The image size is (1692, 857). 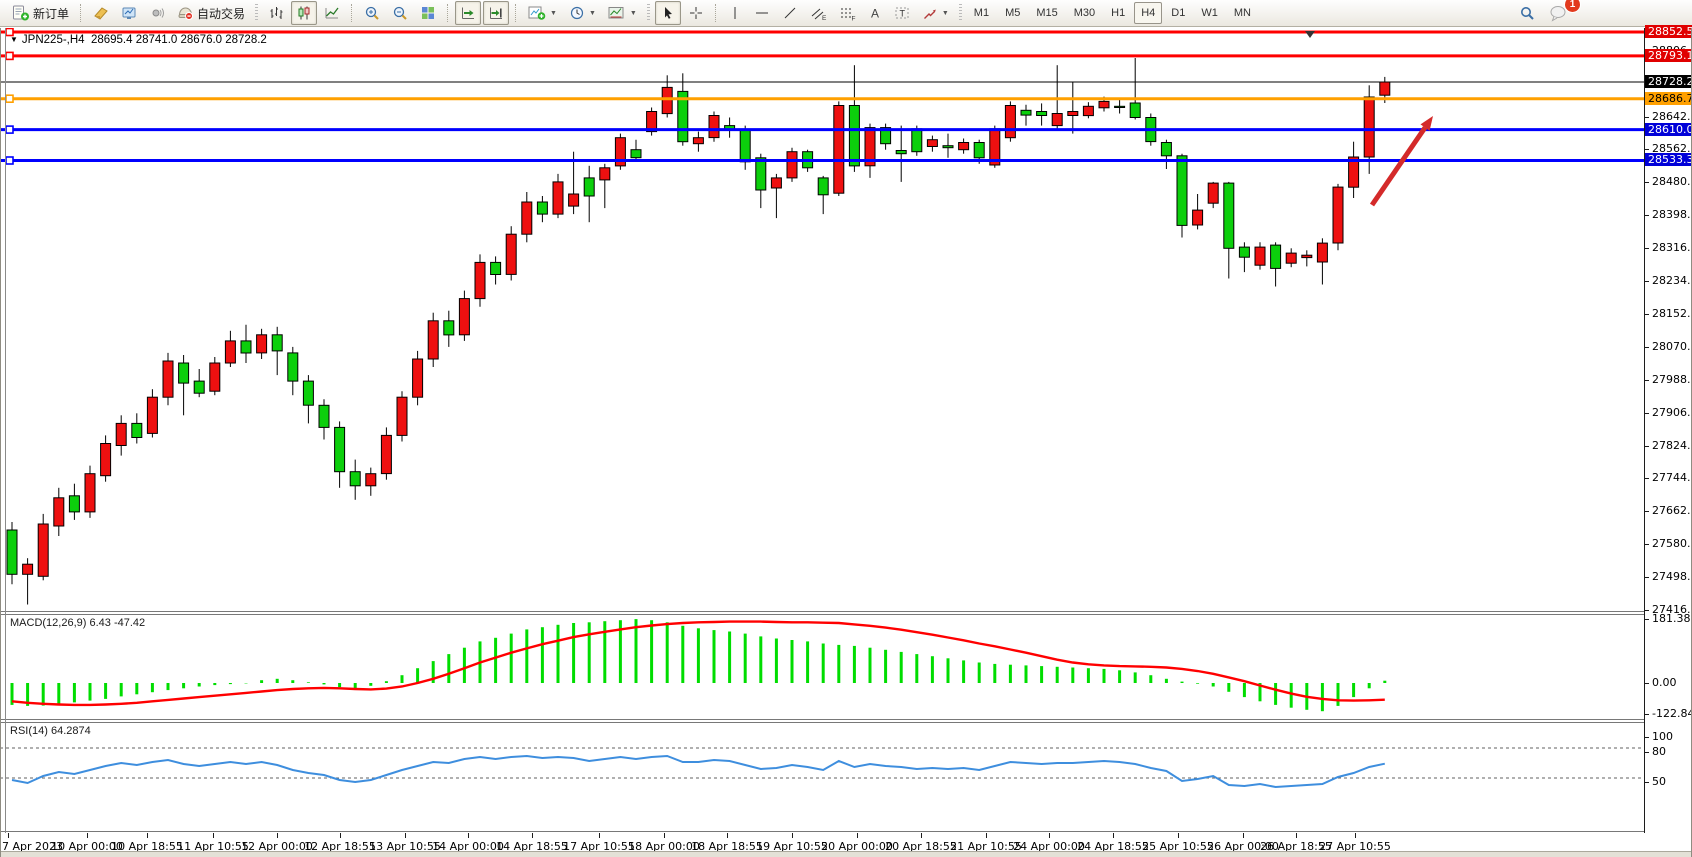 I want to click on dropdown-caret-icon: ▼, so click(x=592, y=13).